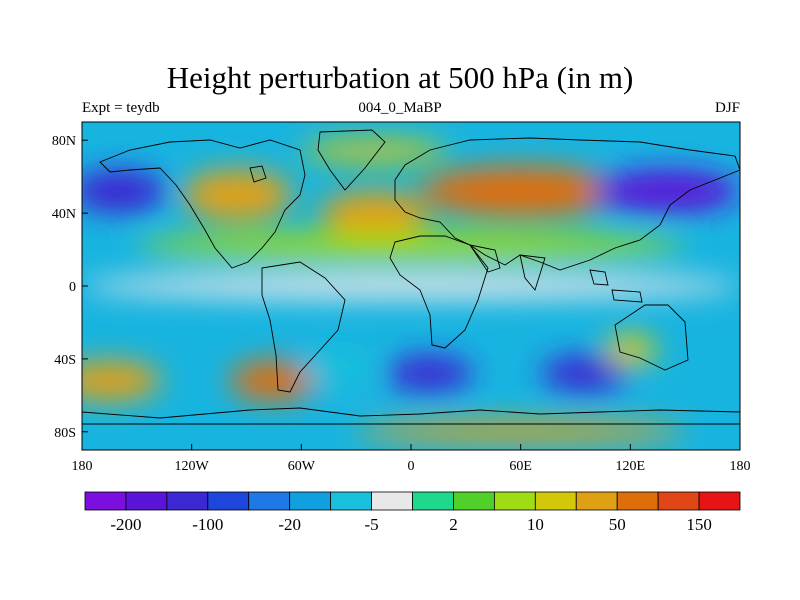  What do you see at coordinates (453, 524) in the screenshot?
I see `colorbar-label: 2` at bounding box center [453, 524].